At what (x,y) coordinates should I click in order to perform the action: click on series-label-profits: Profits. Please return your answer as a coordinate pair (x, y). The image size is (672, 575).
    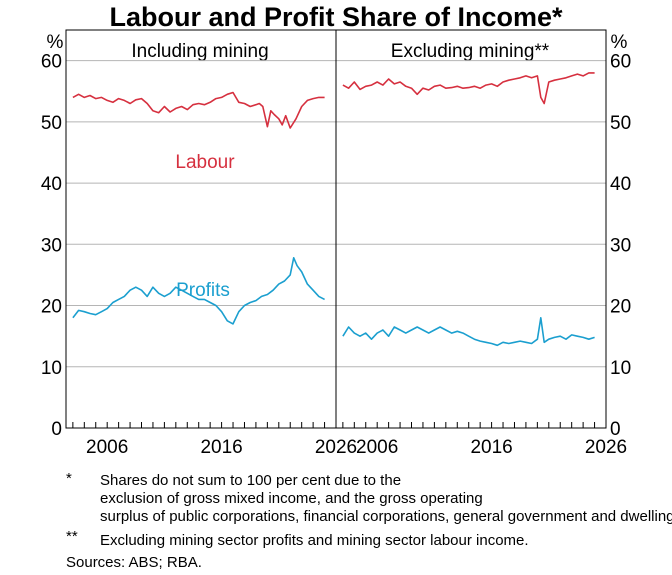
    Looking at the image, I should click on (203, 290).